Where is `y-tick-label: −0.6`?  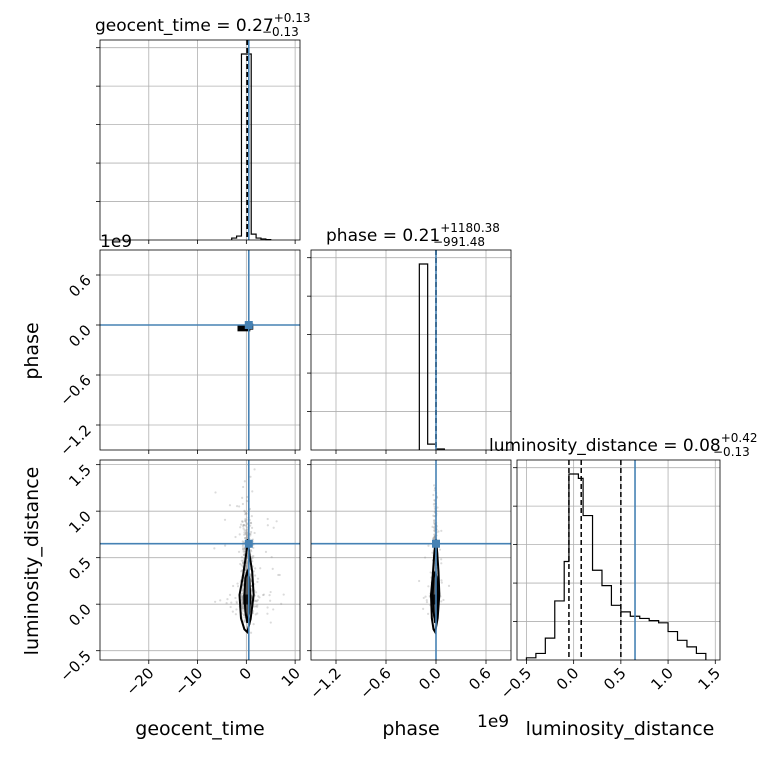 y-tick-label: −0.6 is located at coordinates (75, 390).